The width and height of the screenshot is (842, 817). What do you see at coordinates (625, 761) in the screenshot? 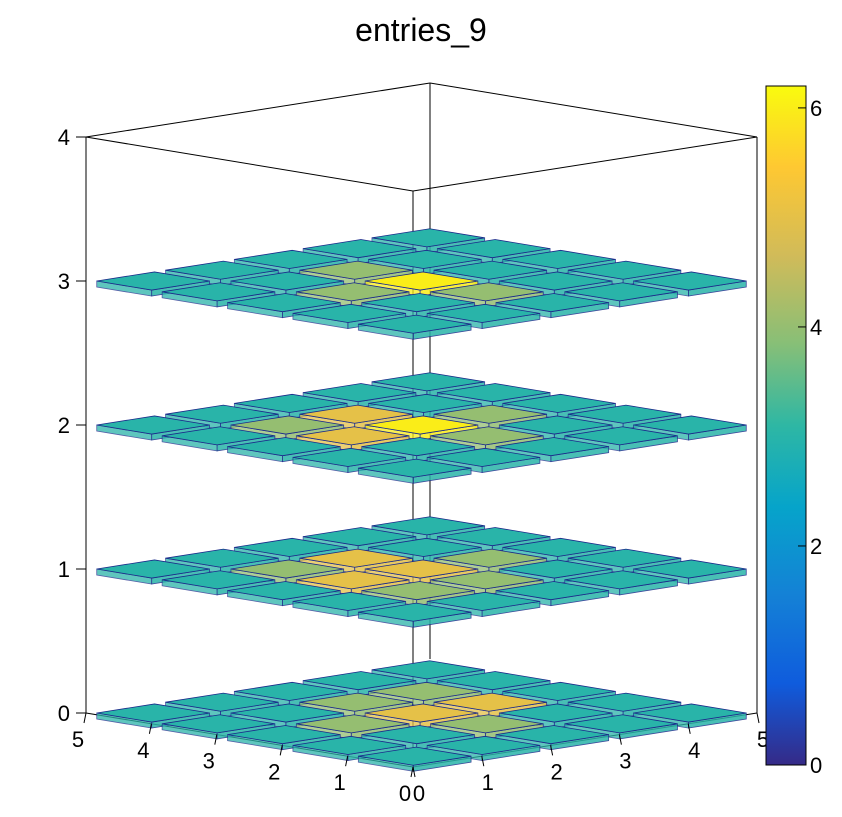
I see `x-tick-label: 3` at bounding box center [625, 761].